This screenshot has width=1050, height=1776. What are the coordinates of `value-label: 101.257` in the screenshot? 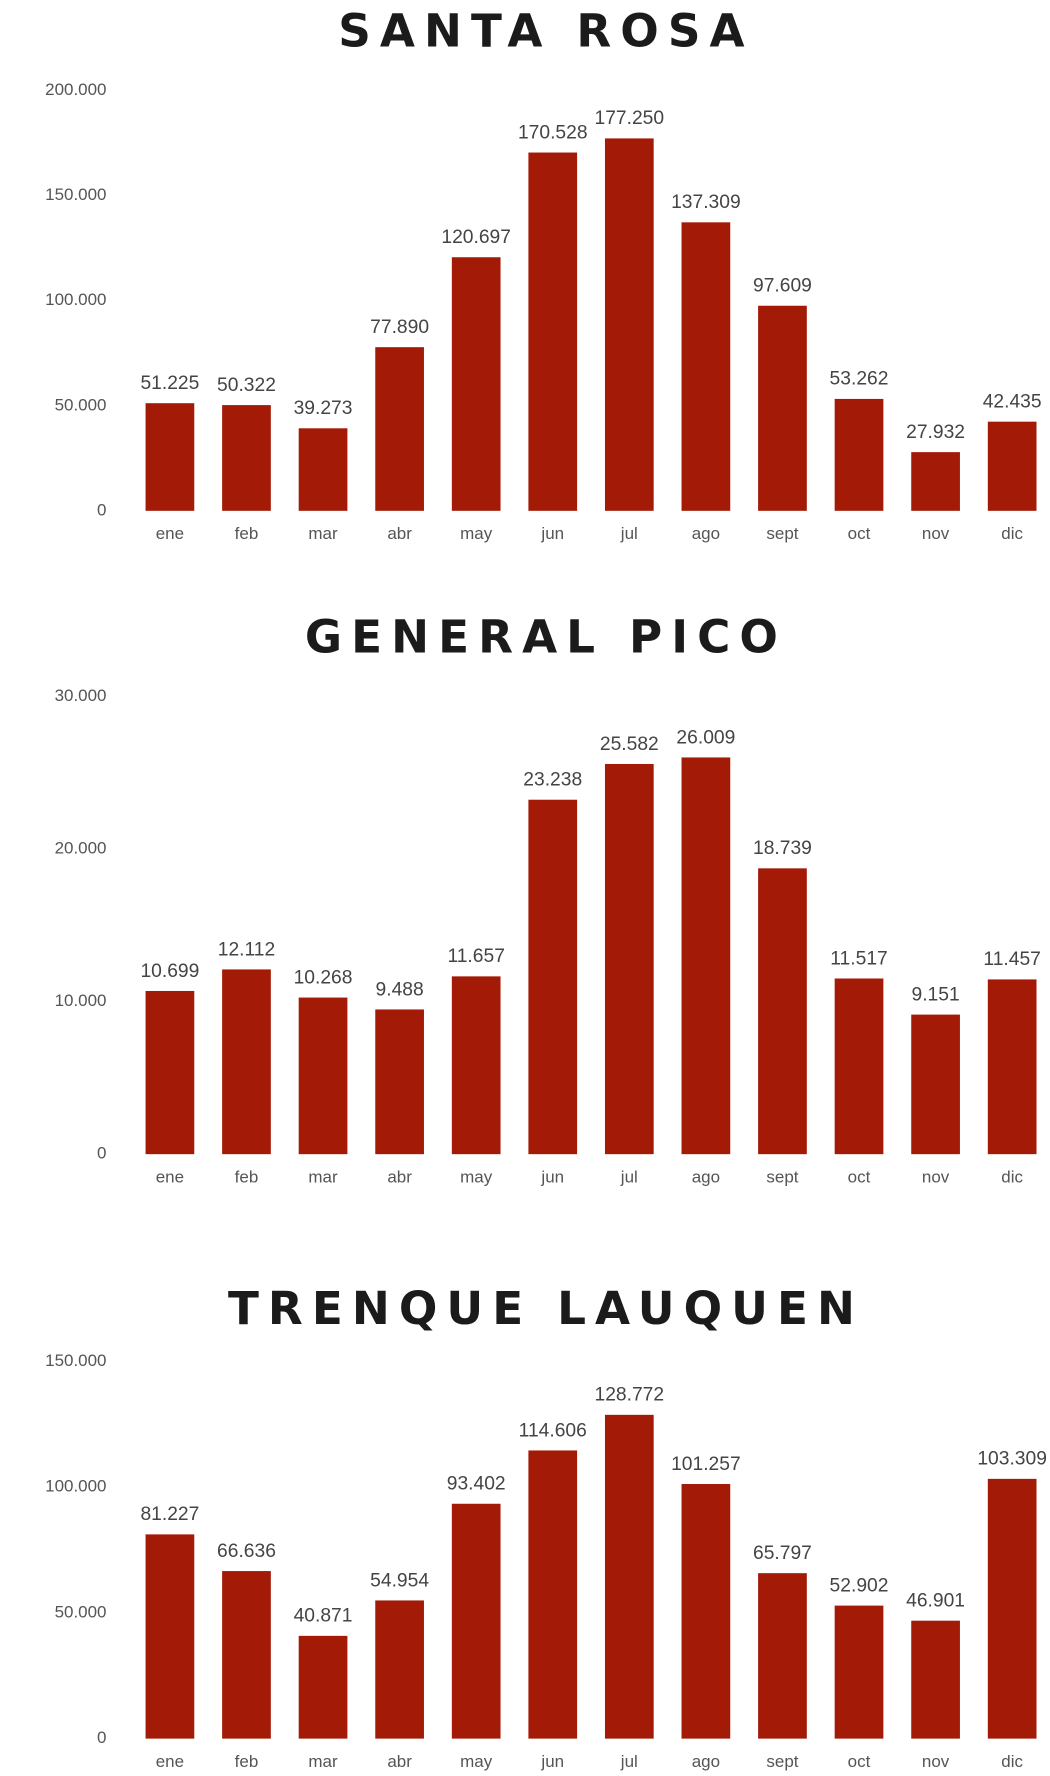 It's located at (706, 1464).